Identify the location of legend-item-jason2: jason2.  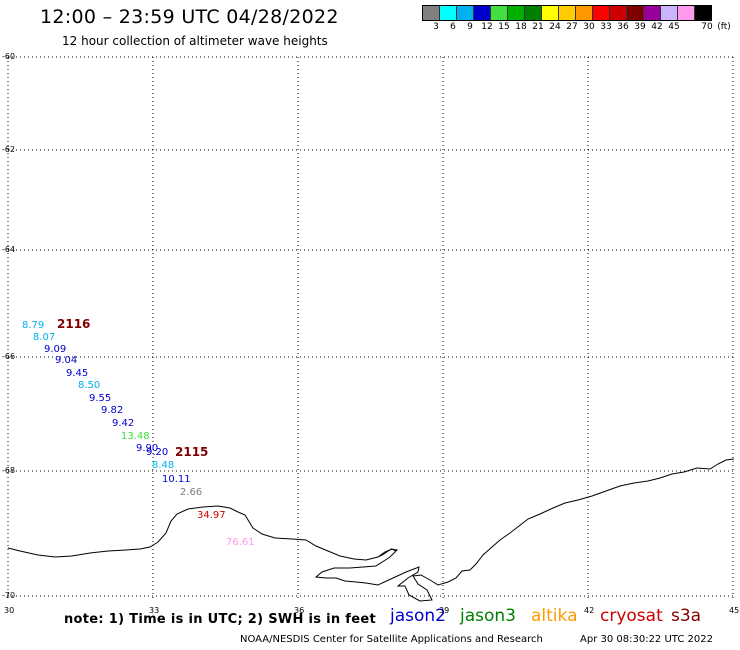
(418, 616).